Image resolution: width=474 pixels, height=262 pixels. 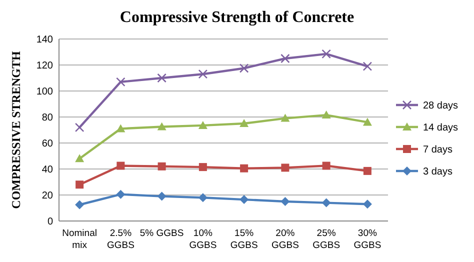 What do you see at coordinates (440, 128) in the screenshot?
I see `legend-label: 14 days` at bounding box center [440, 128].